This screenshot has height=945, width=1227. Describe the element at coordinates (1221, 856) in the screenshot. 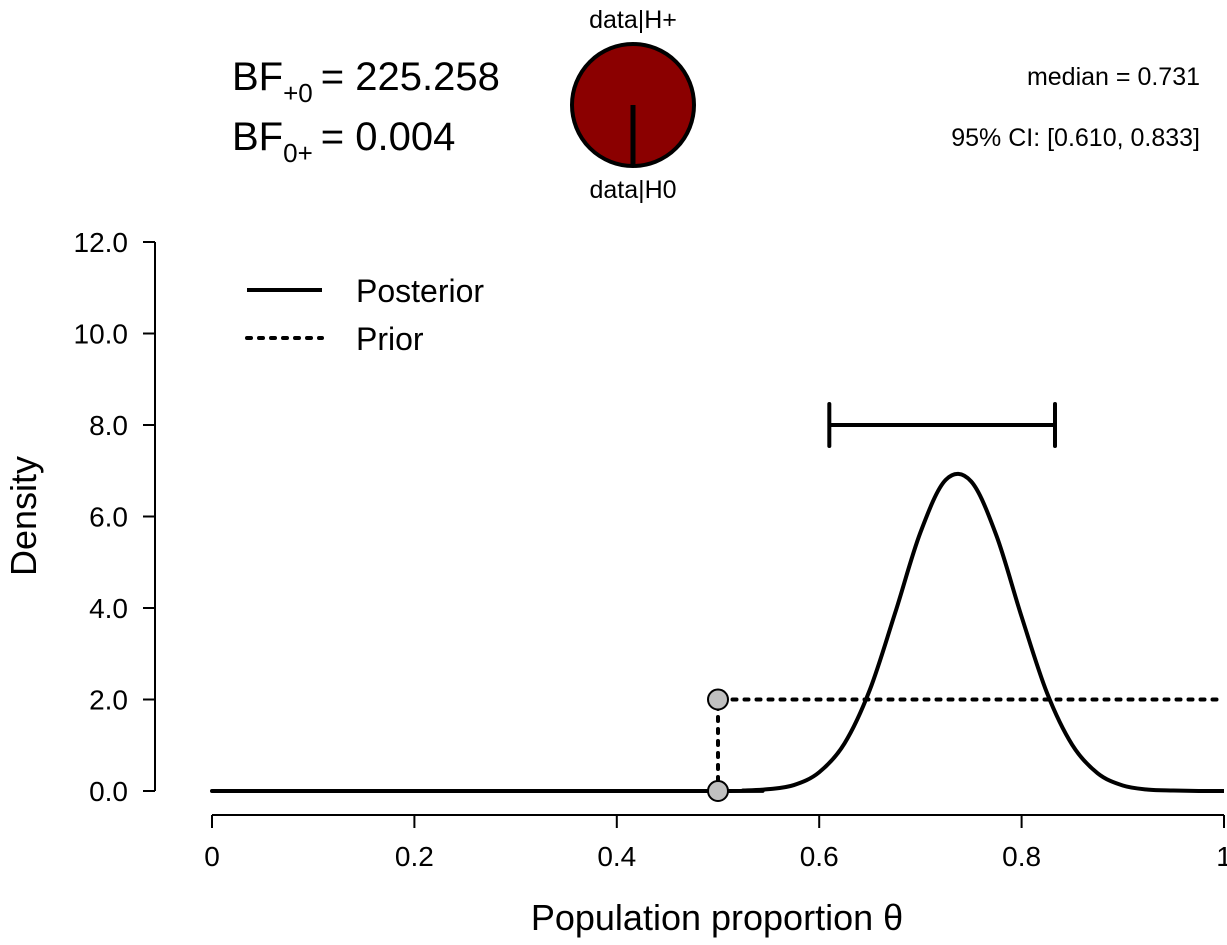

I see `x-tick-label: 1` at that location.